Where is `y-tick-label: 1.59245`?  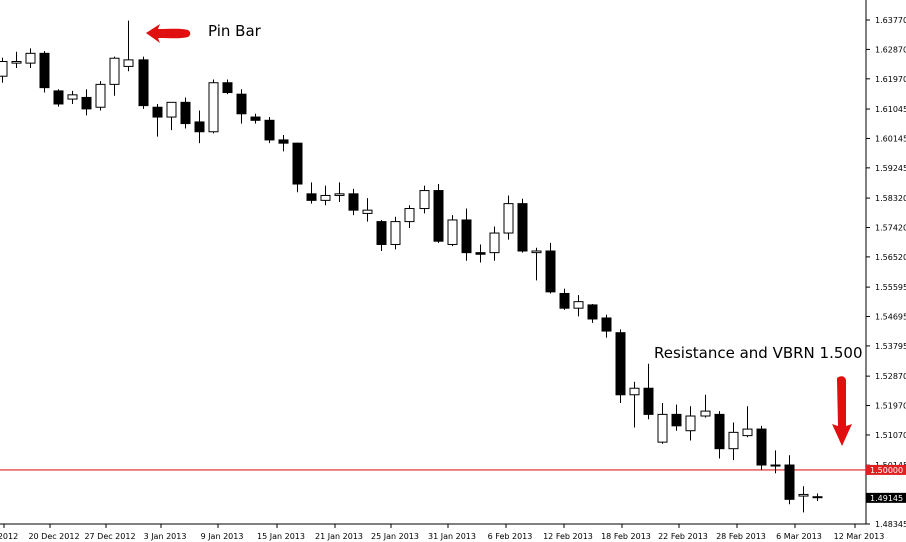
y-tick-label: 1.59245 is located at coordinates (890, 168).